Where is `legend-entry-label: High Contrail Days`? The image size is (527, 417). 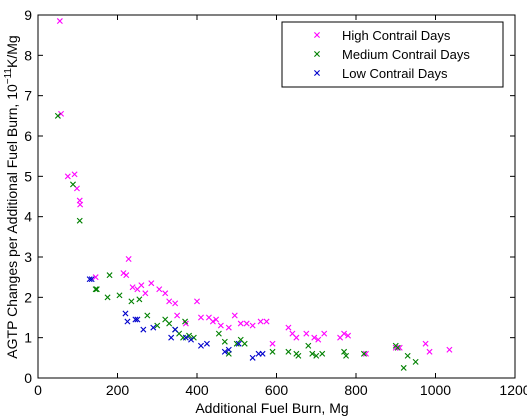
legend-entry-label: High Contrail Days is located at coordinates (396, 35).